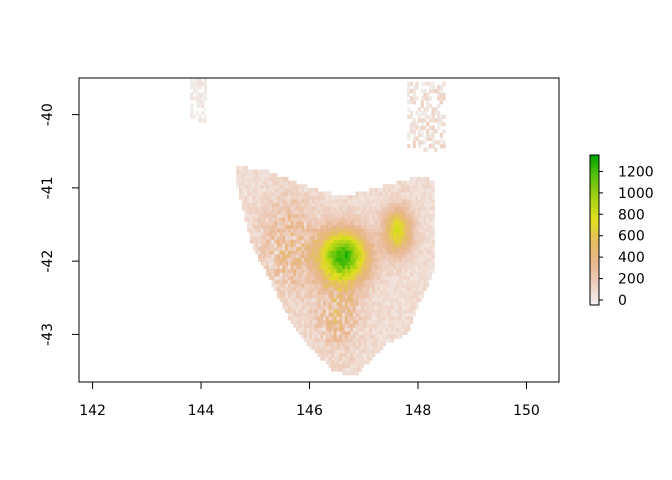 The width and height of the screenshot is (672, 480). Describe the element at coordinates (594, 219) in the screenshot. I see `legend-swatch` at that location.